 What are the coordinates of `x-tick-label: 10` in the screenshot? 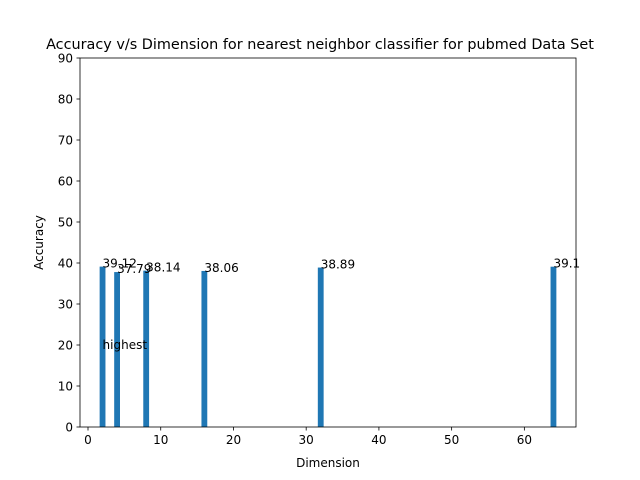 It's located at (160, 440).